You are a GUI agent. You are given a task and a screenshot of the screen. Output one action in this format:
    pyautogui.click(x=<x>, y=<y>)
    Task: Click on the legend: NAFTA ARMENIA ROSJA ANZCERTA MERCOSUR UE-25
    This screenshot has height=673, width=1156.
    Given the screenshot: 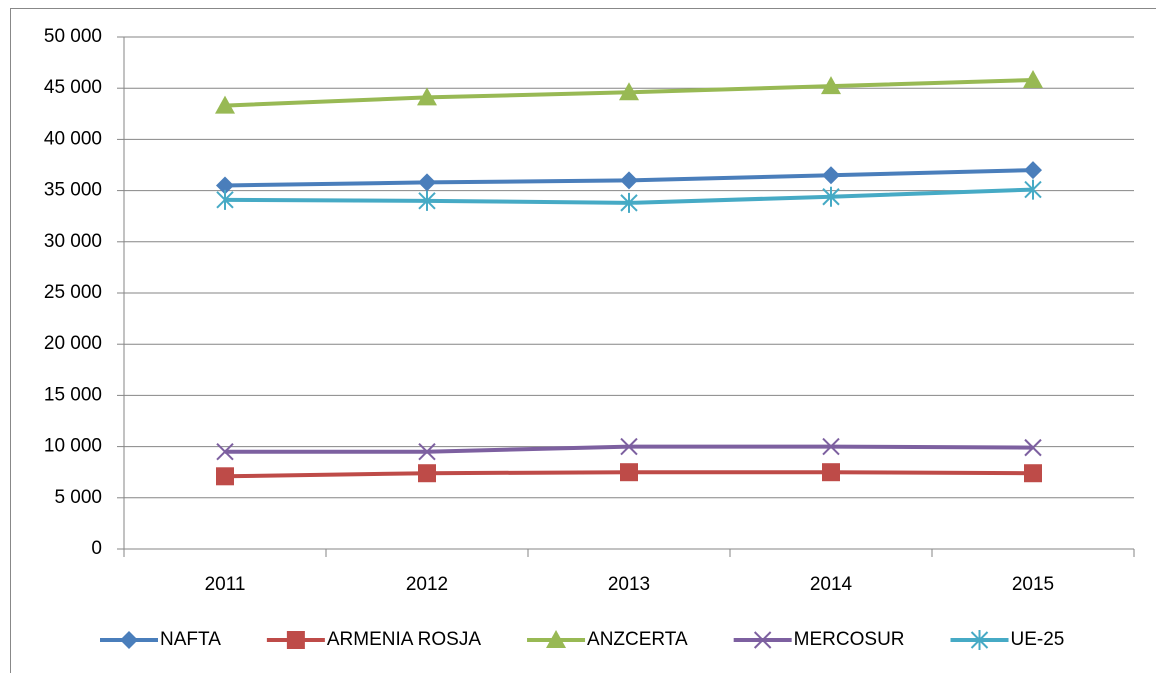 What is the action you would take?
    pyautogui.click(x=582, y=639)
    